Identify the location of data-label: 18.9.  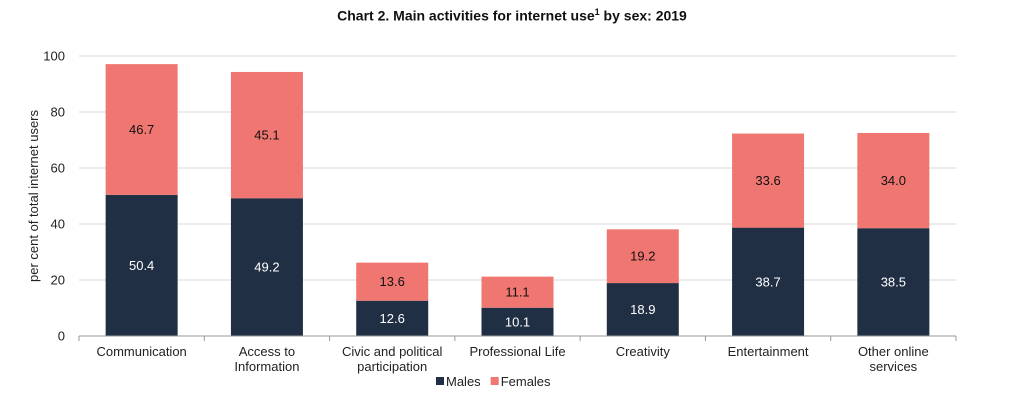
(642, 309).